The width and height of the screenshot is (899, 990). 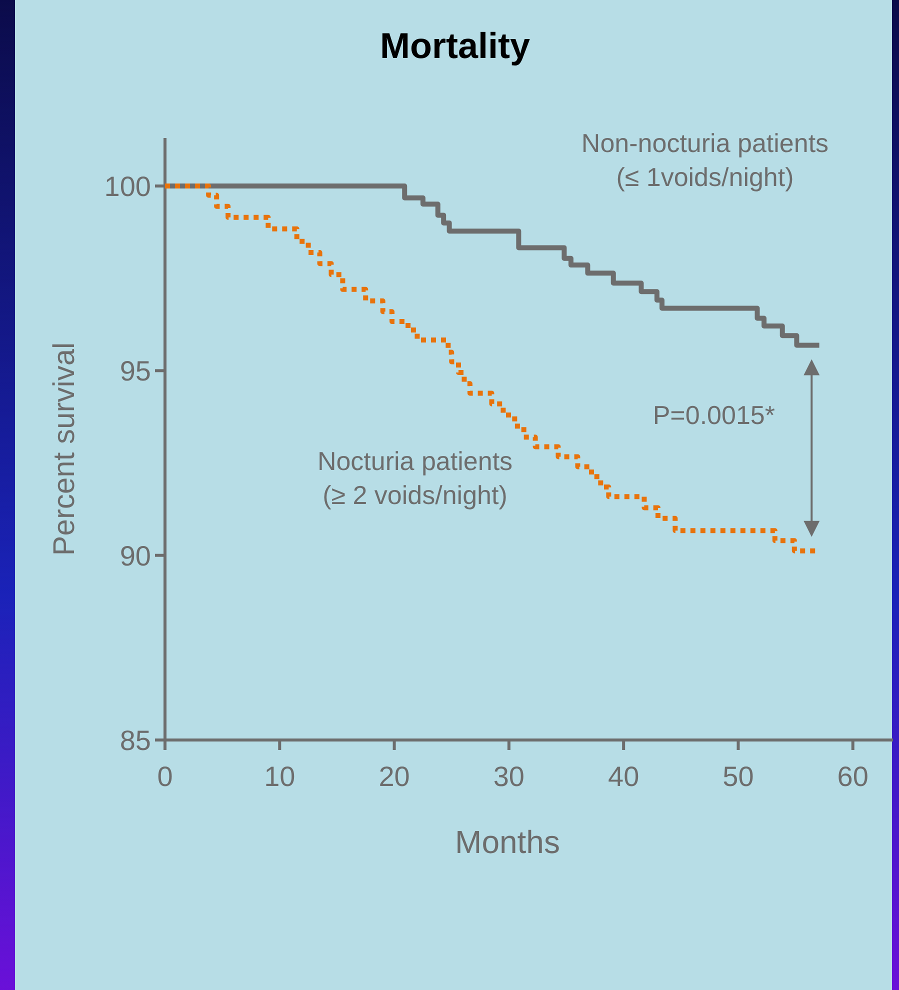 I want to click on x-tick-label: 40, so click(x=624, y=776).